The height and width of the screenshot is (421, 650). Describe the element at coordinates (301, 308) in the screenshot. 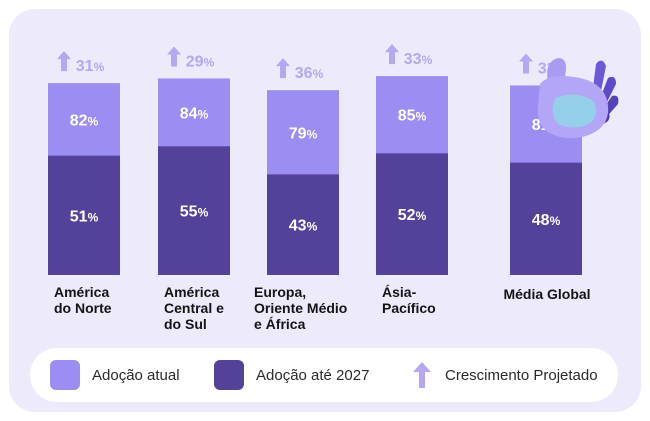

I see `category-label-2: Europa, Oriente Médio e África` at that location.